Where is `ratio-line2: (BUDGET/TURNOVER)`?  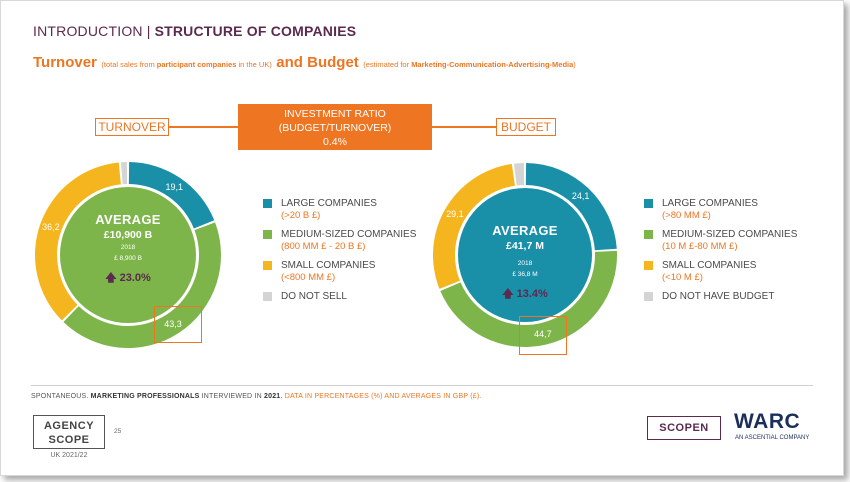 ratio-line2: (BUDGET/TURNOVER) is located at coordinates (335, 128).